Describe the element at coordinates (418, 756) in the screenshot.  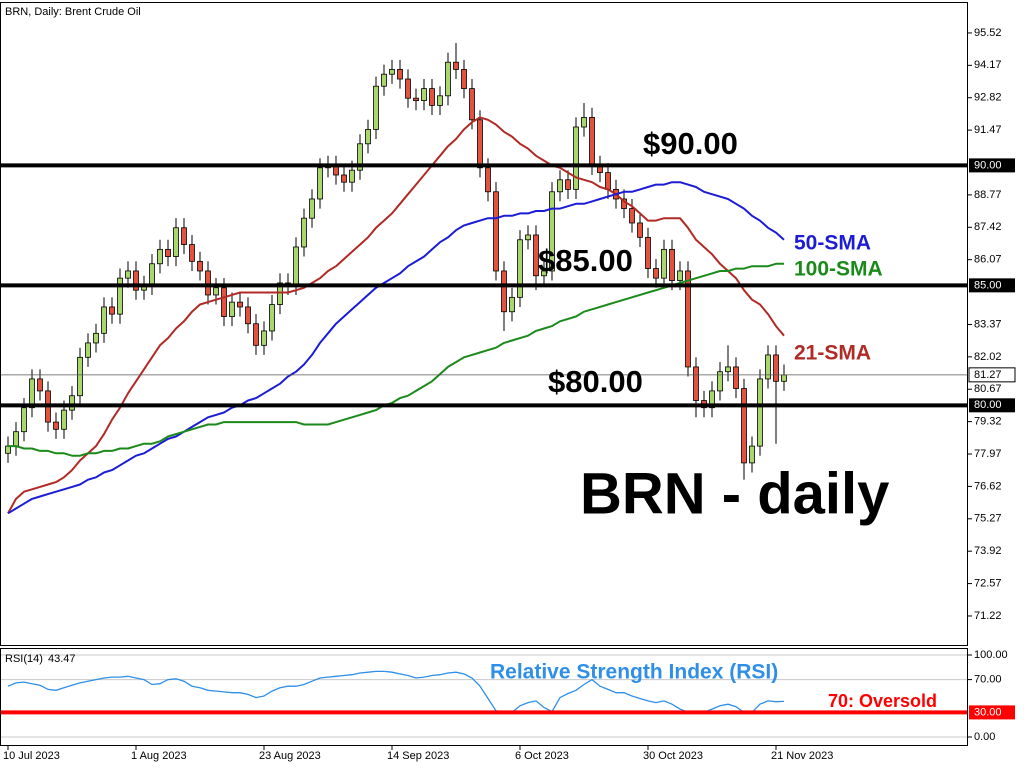
I see `x-tick-label: 14 Sep 2023` at that location.